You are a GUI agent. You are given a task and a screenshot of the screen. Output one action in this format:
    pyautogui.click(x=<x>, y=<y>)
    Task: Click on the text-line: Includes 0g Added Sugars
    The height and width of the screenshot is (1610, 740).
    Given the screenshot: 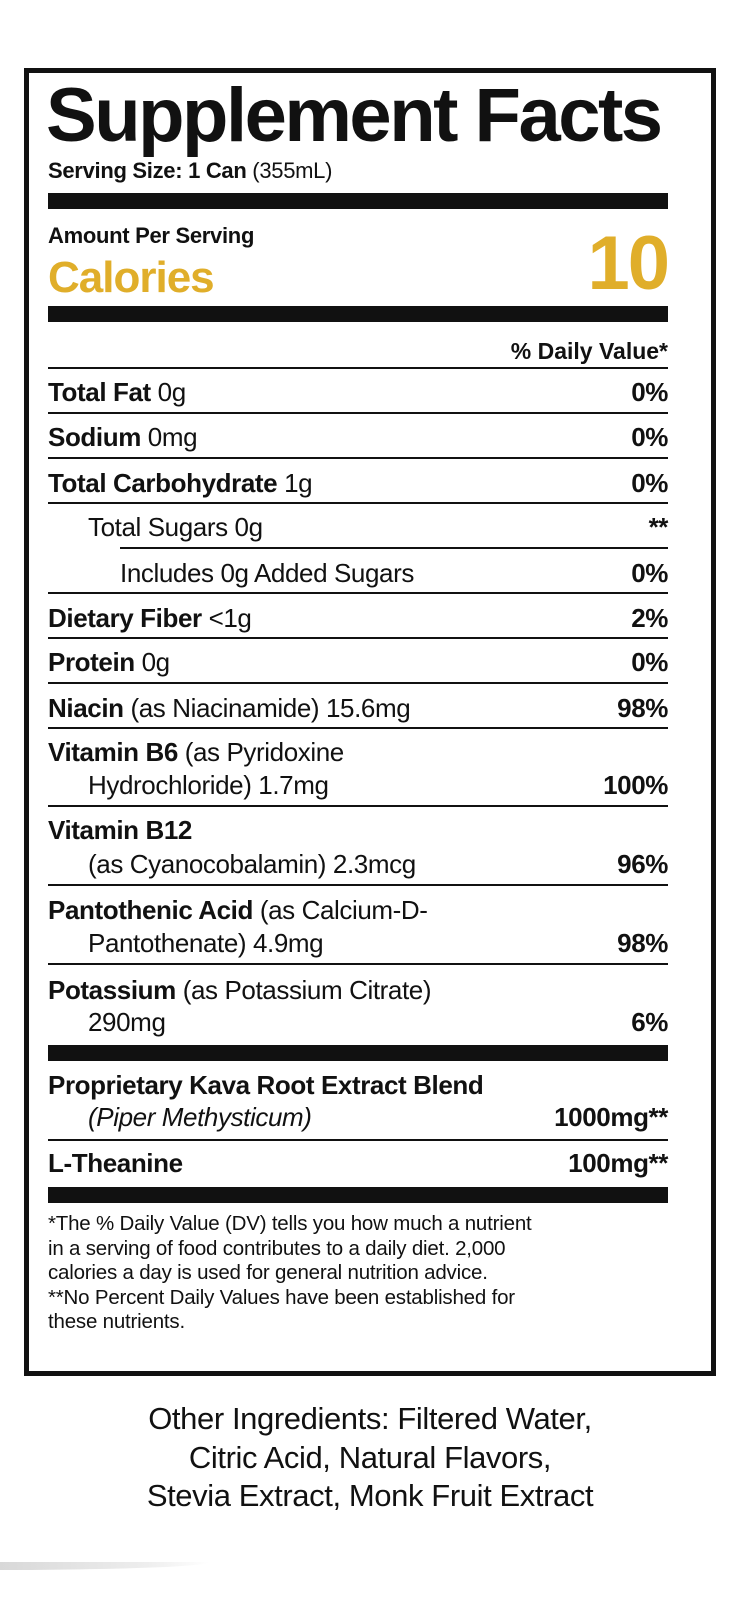 What is the action you would take?
    pyautogui.click(x=267, y=573)
    